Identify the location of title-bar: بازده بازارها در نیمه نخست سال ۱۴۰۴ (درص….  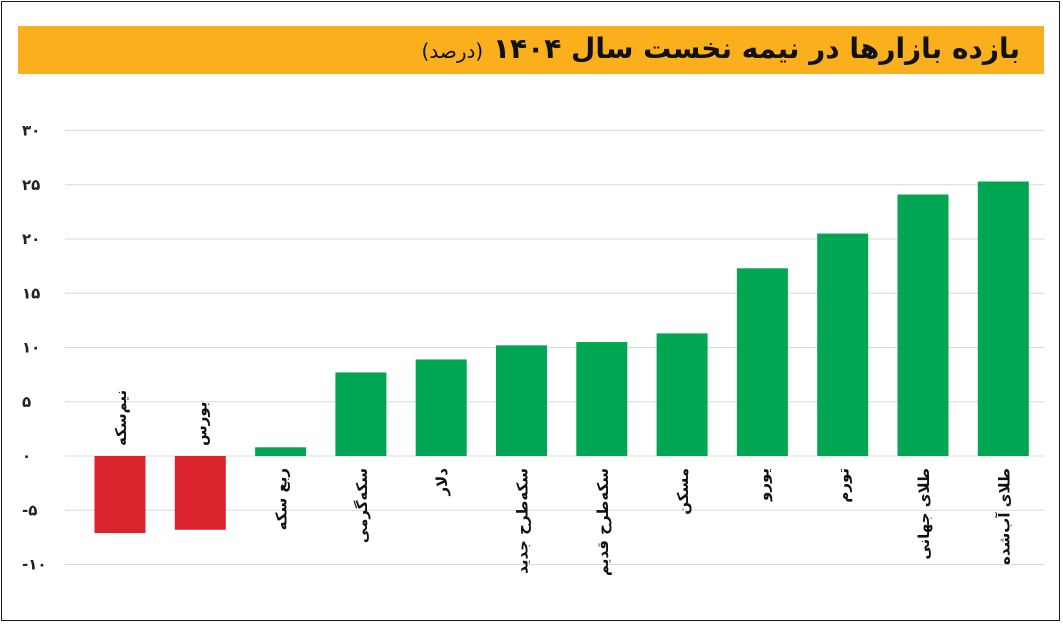
(531, 50).